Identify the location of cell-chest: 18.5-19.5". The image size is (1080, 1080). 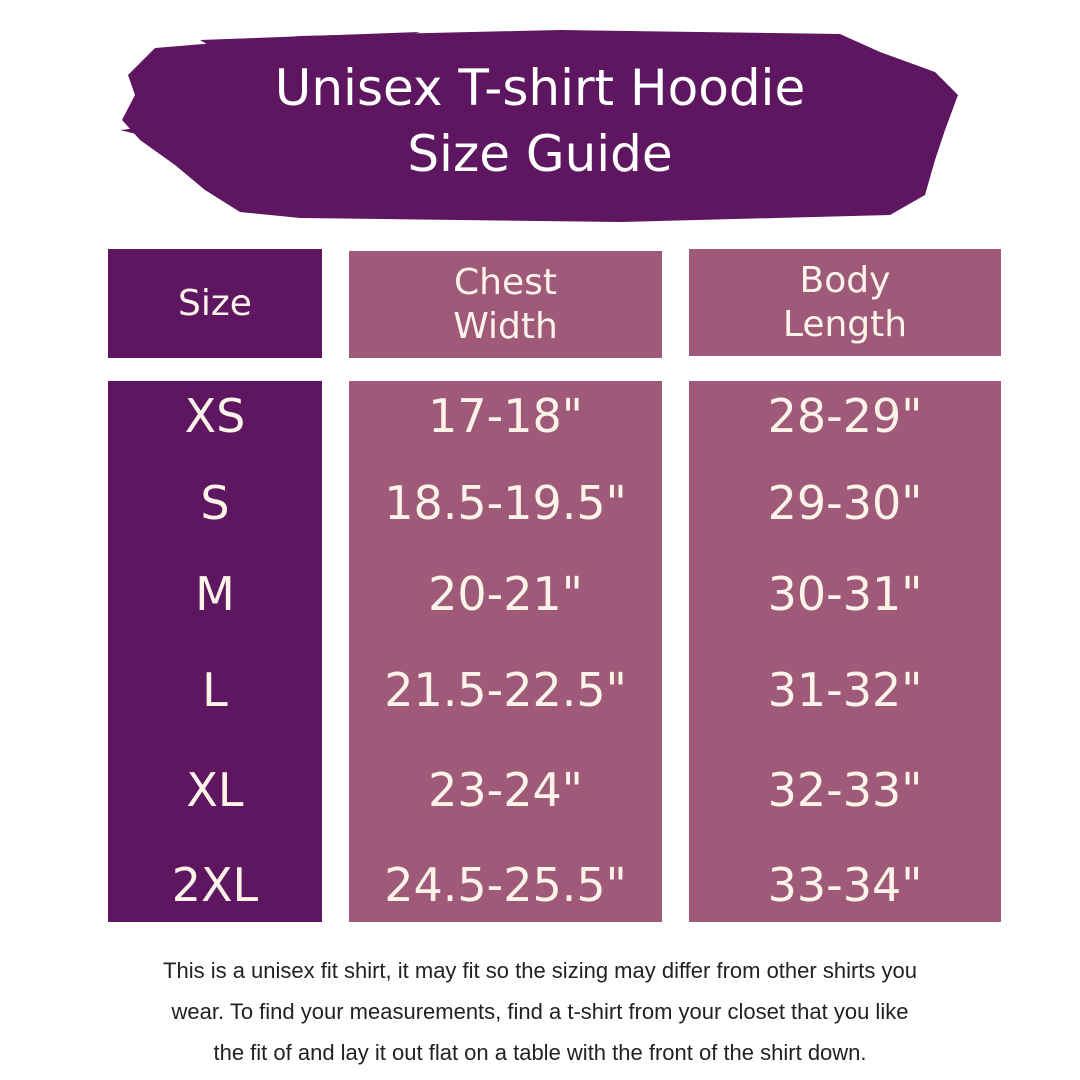
(505, 503).